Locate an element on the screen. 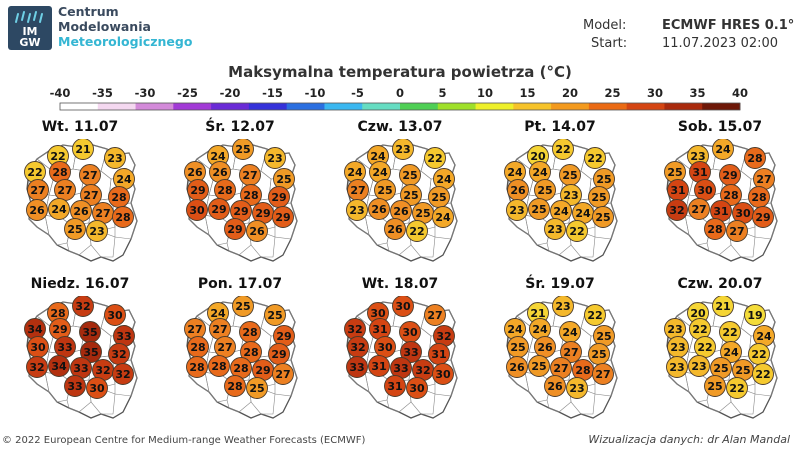 The image size is (800, 450). temperature-value: 31 is located at coordinates (379, 329).